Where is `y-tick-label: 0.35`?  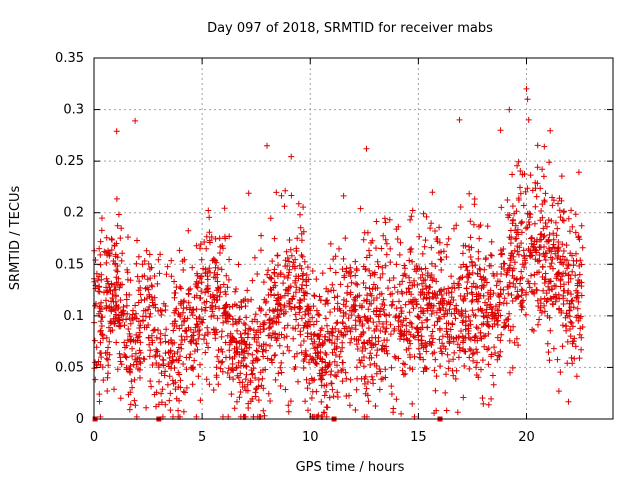
y-tick-label: 0.35 is located at coordinates (69, 58).